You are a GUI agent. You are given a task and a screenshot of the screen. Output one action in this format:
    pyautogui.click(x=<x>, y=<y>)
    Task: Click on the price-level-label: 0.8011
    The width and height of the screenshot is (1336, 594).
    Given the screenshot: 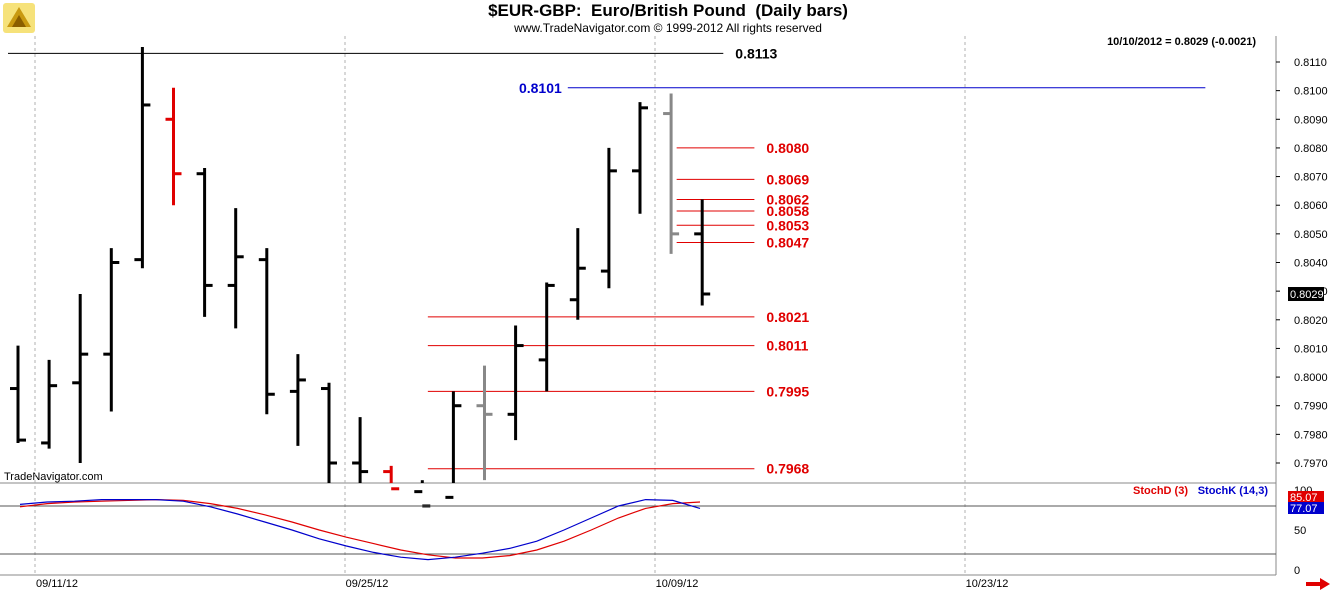 What is the action you would take?
    pyautogui.click(x=787, y=346)
    